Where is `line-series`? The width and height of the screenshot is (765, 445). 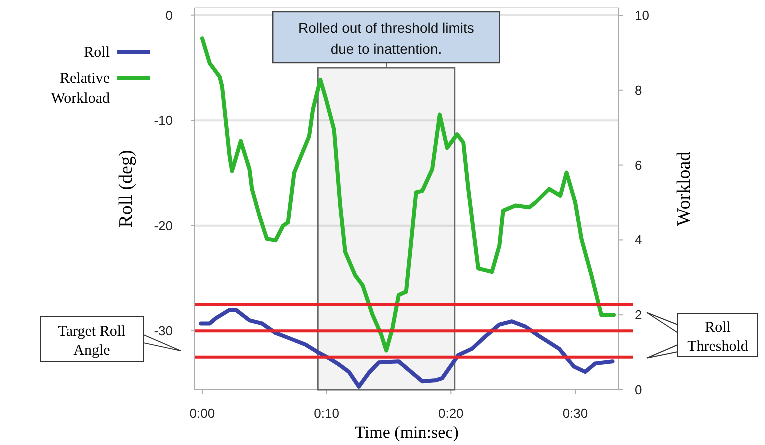 line-series is located at coordinates (407, 348).